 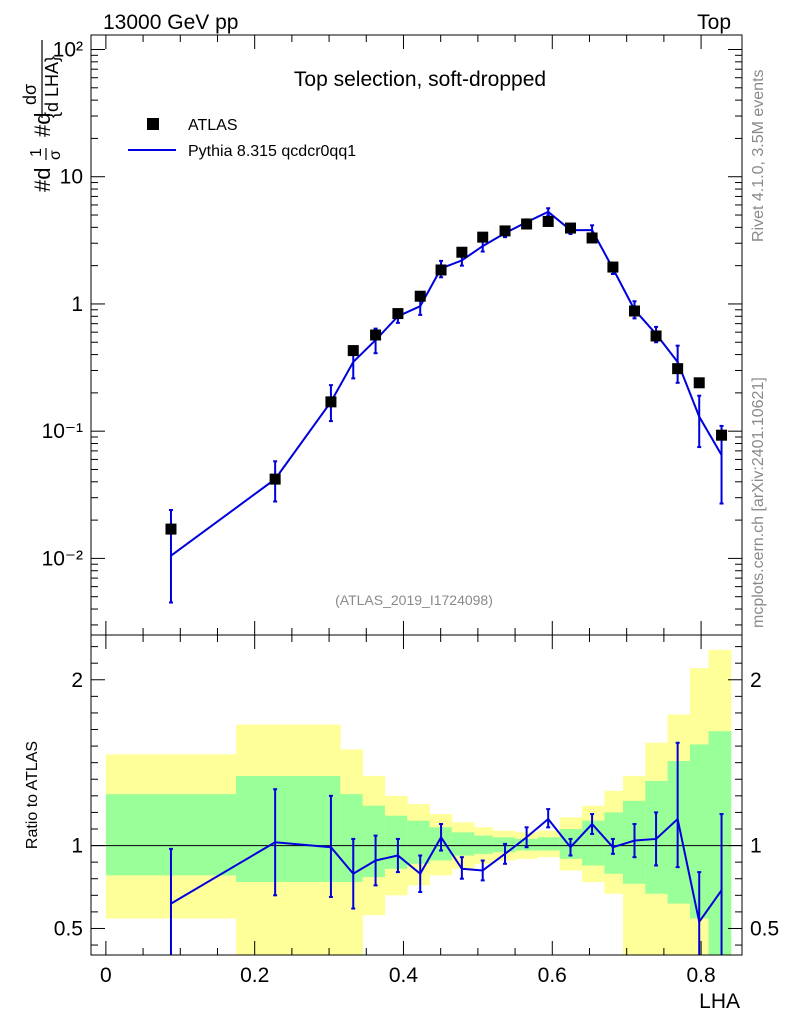 I want to click on ratio-y-tick-label-right: 1, so click(x=756, y=846).